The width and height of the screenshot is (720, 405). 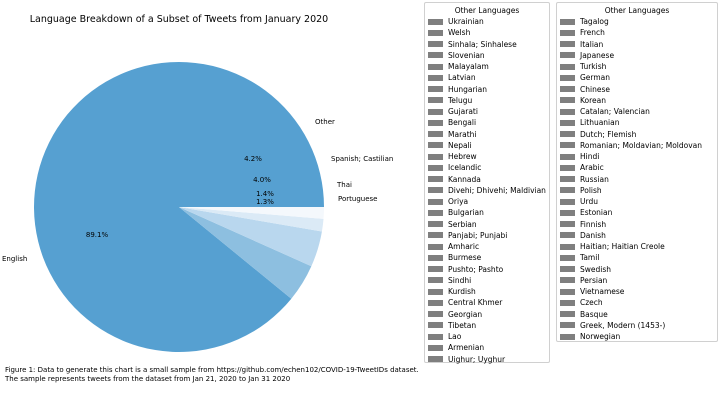 What do you see at coordinates (251, 219) in the screenshot?
I see `pie-slice-thai` at bounding box center [251, 219].